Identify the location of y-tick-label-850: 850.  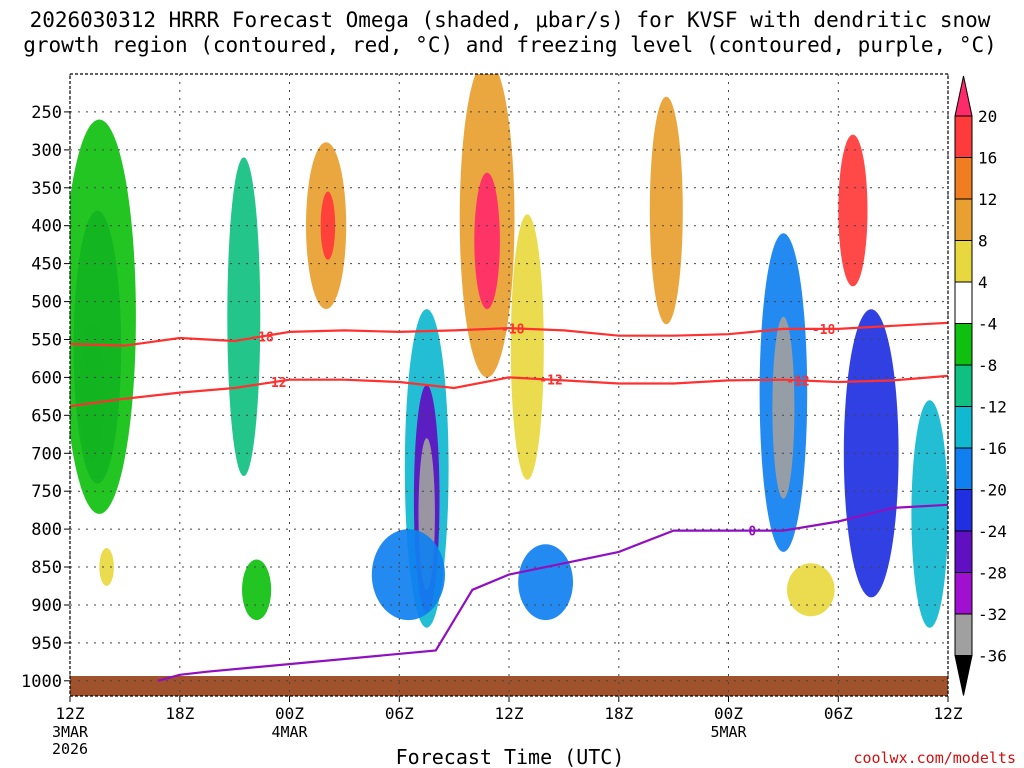
(46, 568).